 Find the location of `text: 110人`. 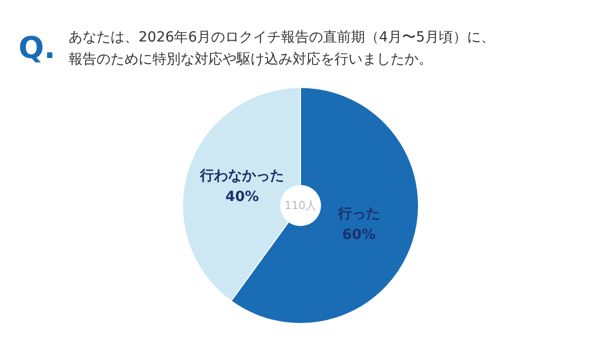

text: 110人 is located at coordinates (300, 205).